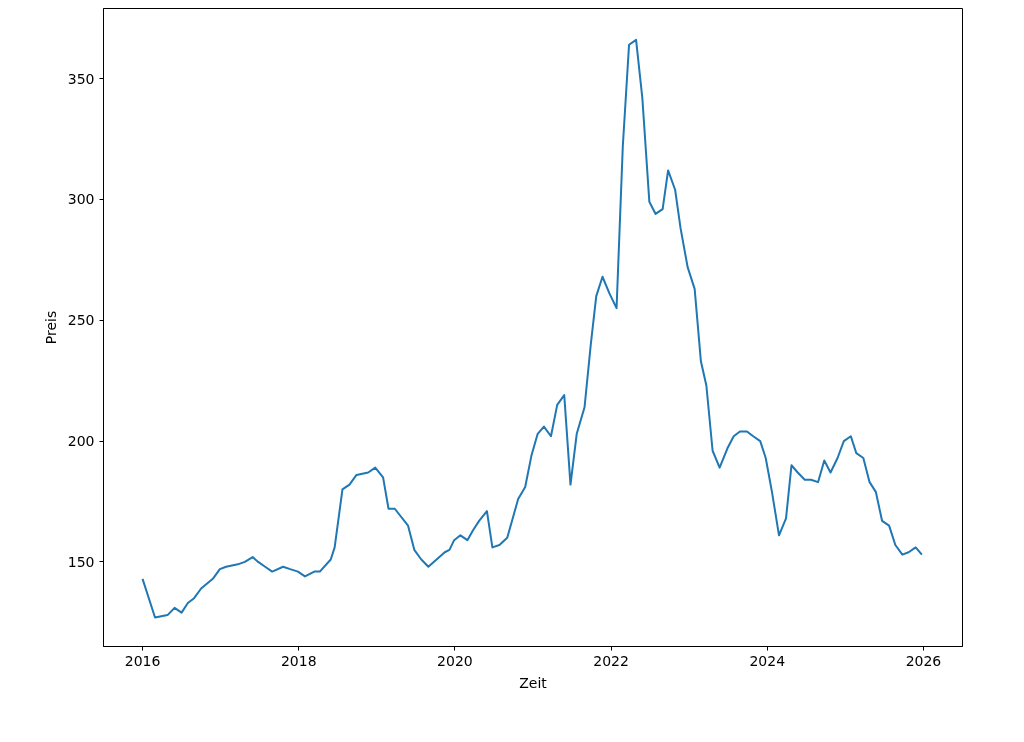 This screenshot has width=1024, height=742. I want to click on y-tick-label: 200, so click(81, 441).